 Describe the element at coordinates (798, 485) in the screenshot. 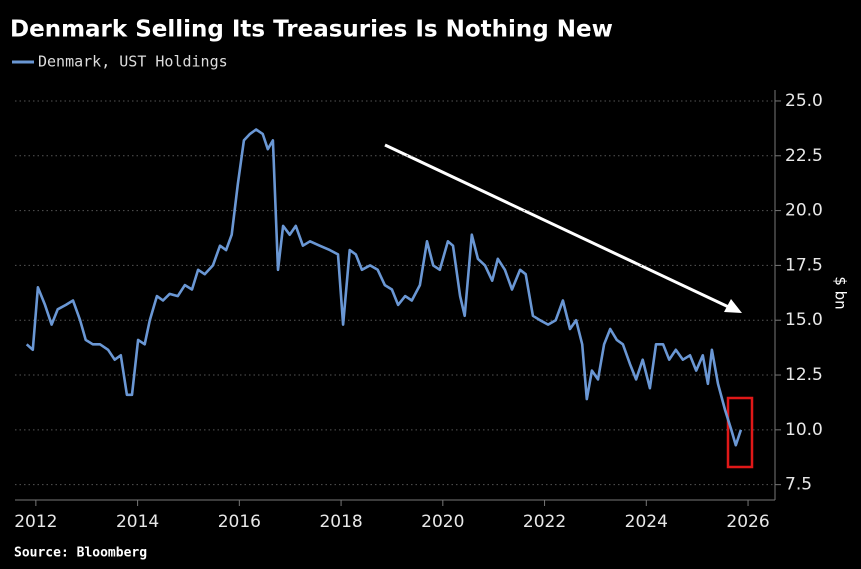

I see `y-tick-label: 7.5` at that location.